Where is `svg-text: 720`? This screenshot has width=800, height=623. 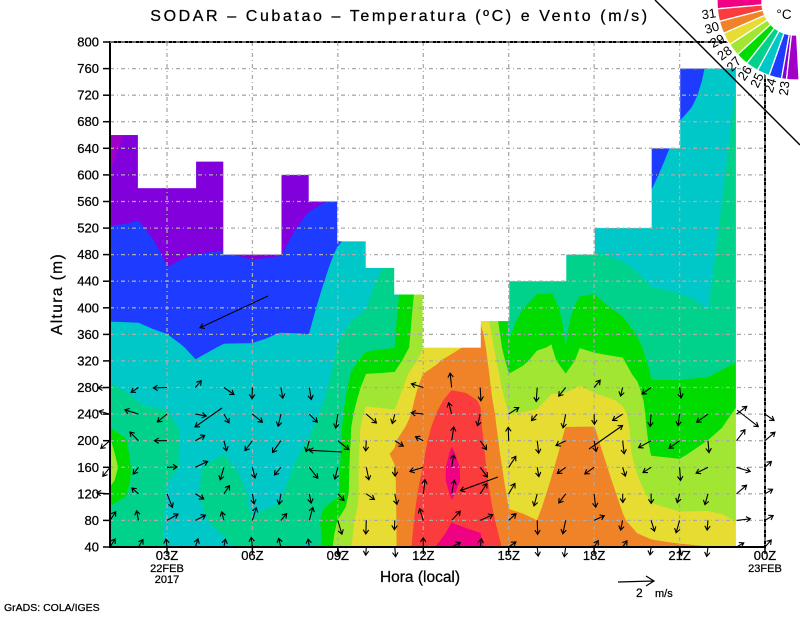
svg-text: 720 is located at coordinates (88, 95).